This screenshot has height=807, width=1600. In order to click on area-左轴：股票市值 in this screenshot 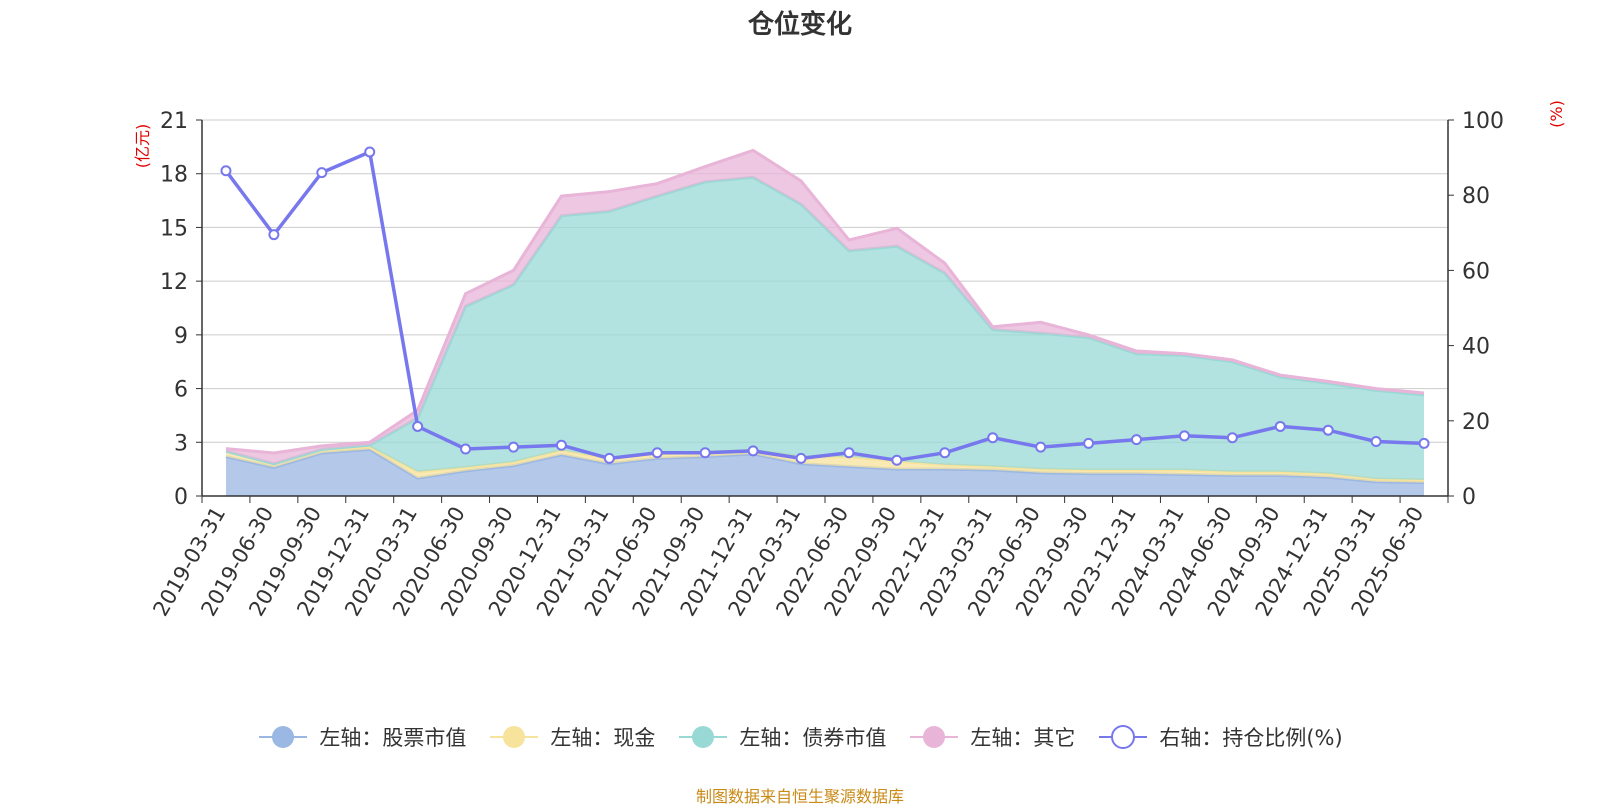, I will do `click(825, 472)`.